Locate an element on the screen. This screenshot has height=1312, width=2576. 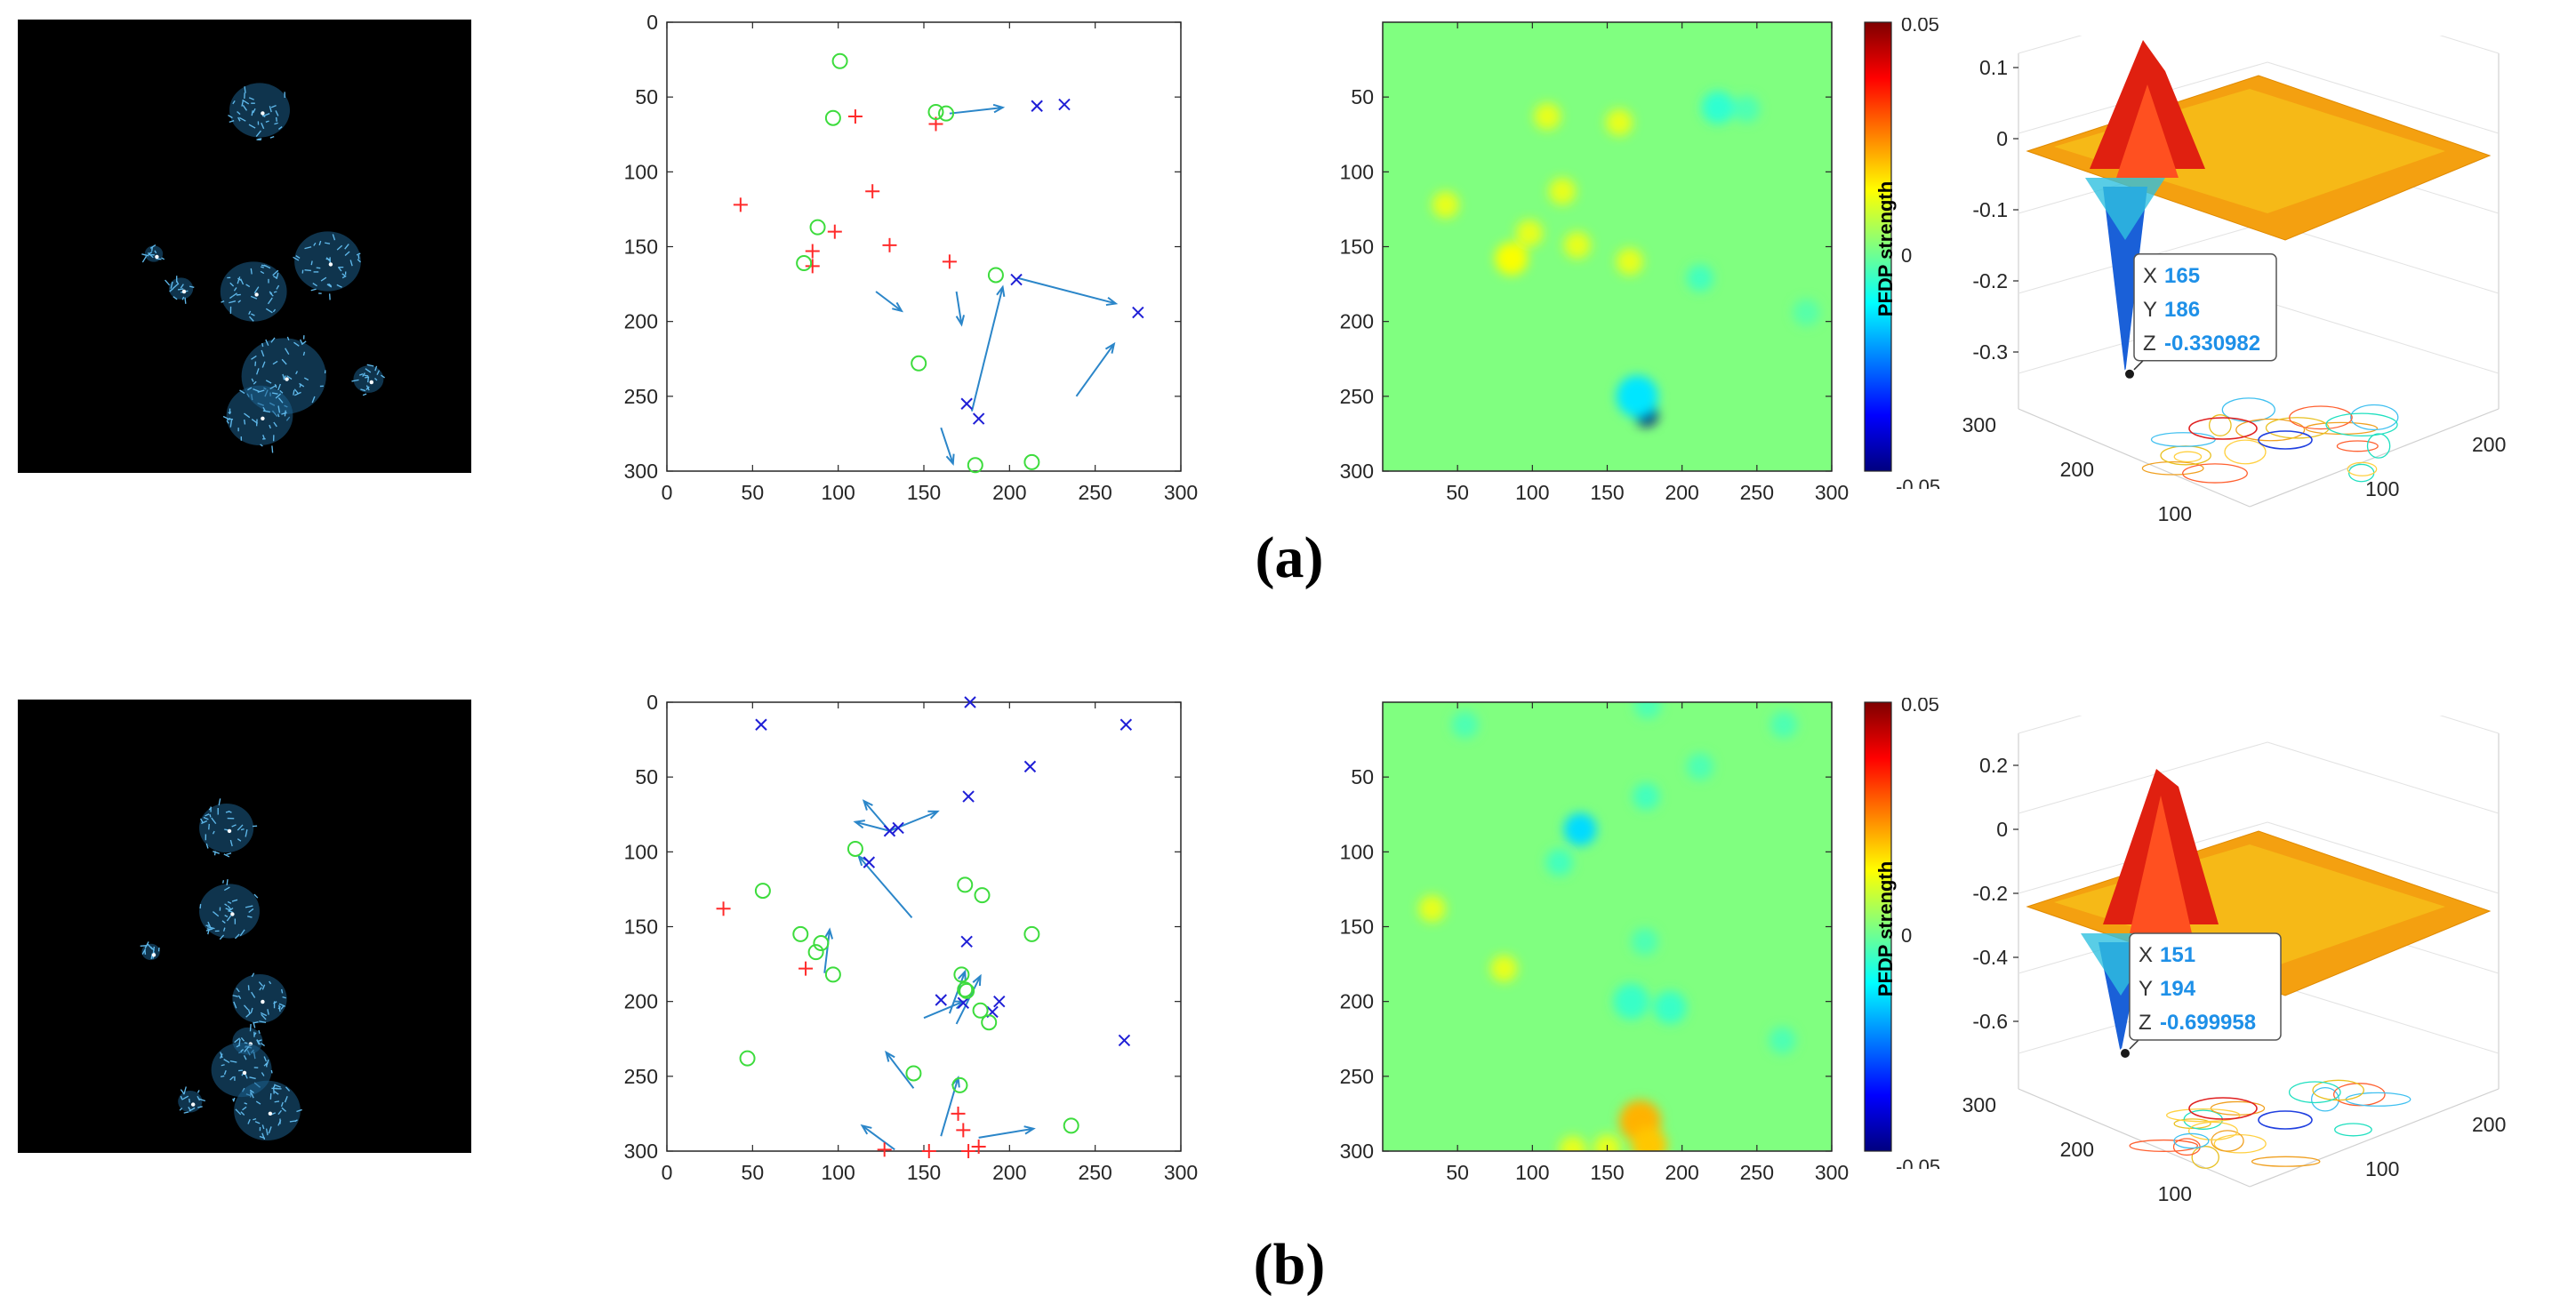
y-tick-label: 100 is located at coordinates (1357, 171).